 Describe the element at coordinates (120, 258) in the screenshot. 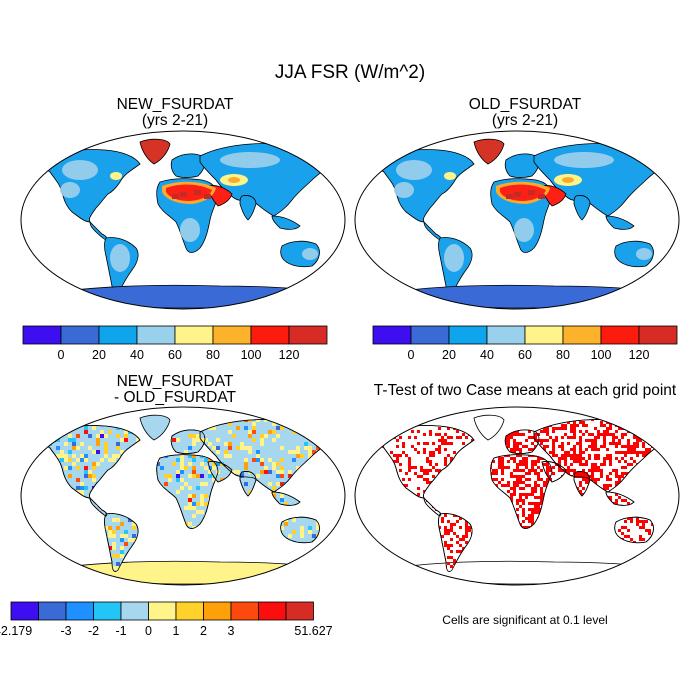

I see `land-light-patch` at that location.